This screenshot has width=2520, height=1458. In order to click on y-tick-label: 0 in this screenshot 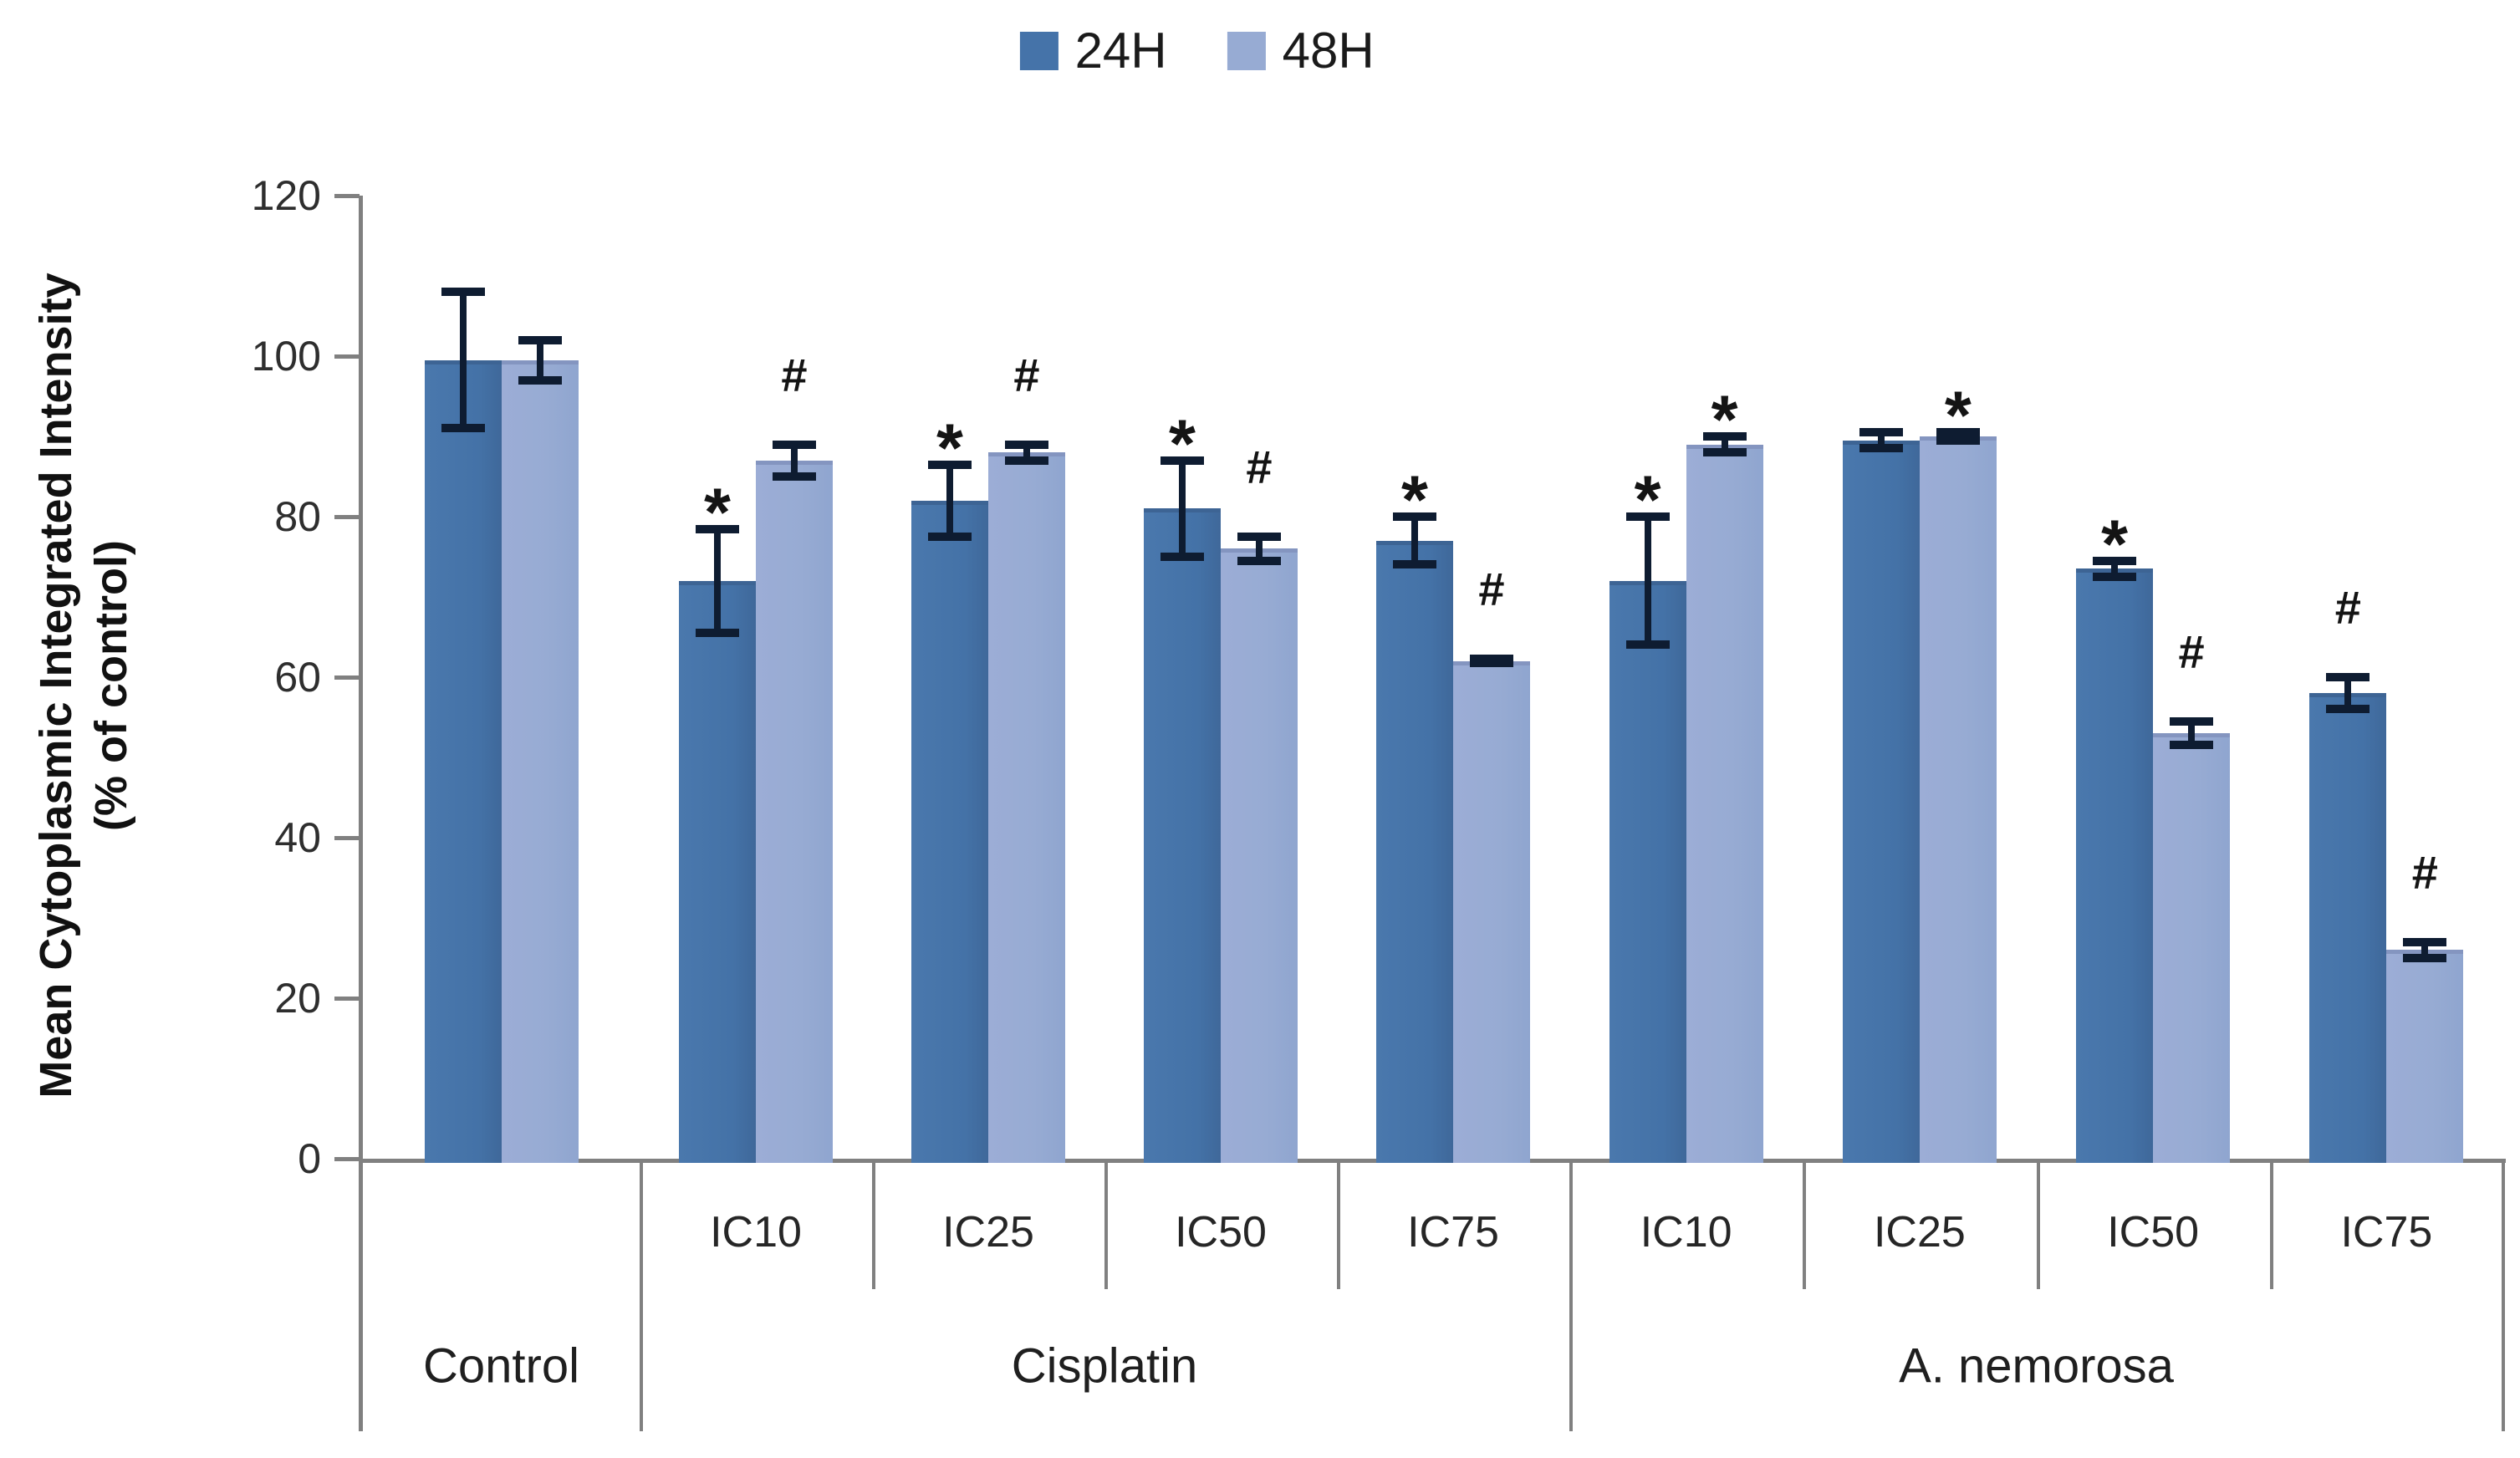, I will do `click(309, 1158)`.